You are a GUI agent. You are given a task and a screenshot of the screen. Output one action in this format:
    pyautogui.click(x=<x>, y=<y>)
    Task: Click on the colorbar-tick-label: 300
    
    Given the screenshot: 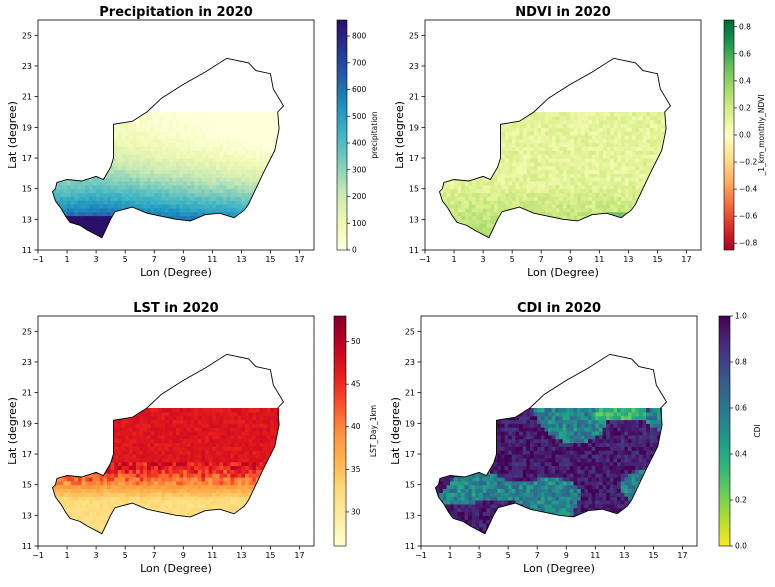 What is the action you would take?
    pyautogui.click(x=359, y=169)
    